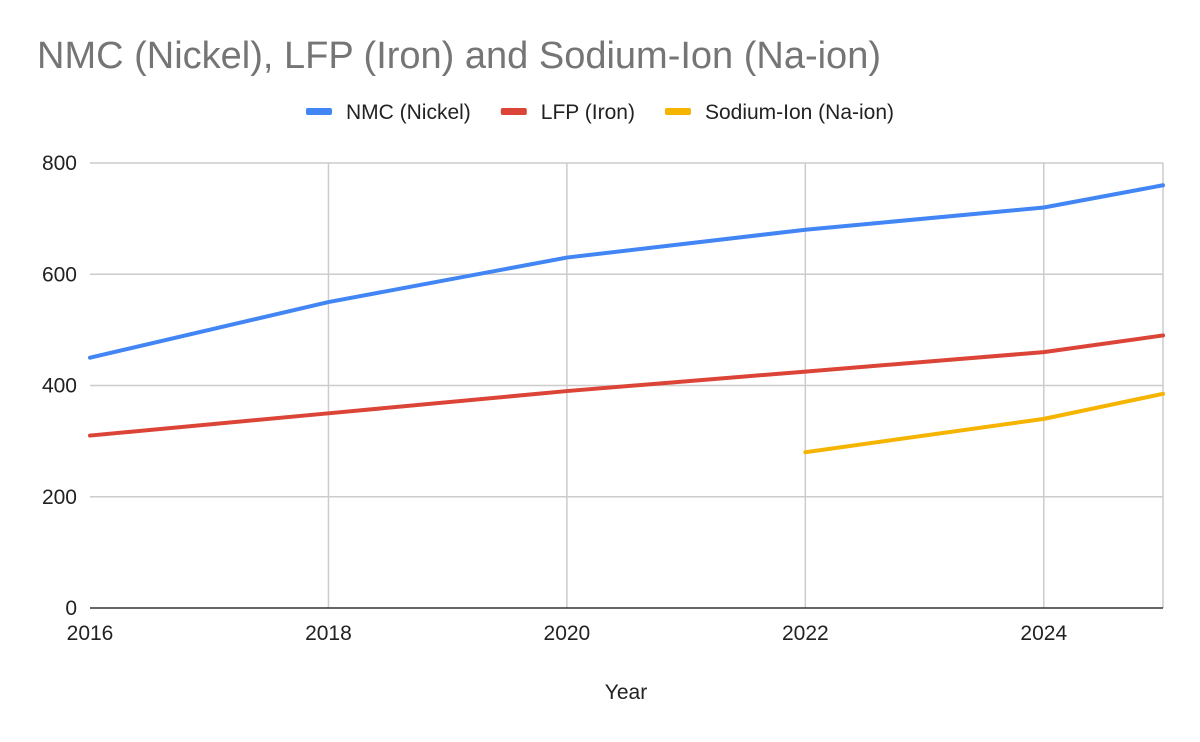 This screenshot has height=742, width=1200. What do you see at coordinates (59, 163) in the screenshot?
I see `y-tick-label: 800` at bounding box center [59, 163].